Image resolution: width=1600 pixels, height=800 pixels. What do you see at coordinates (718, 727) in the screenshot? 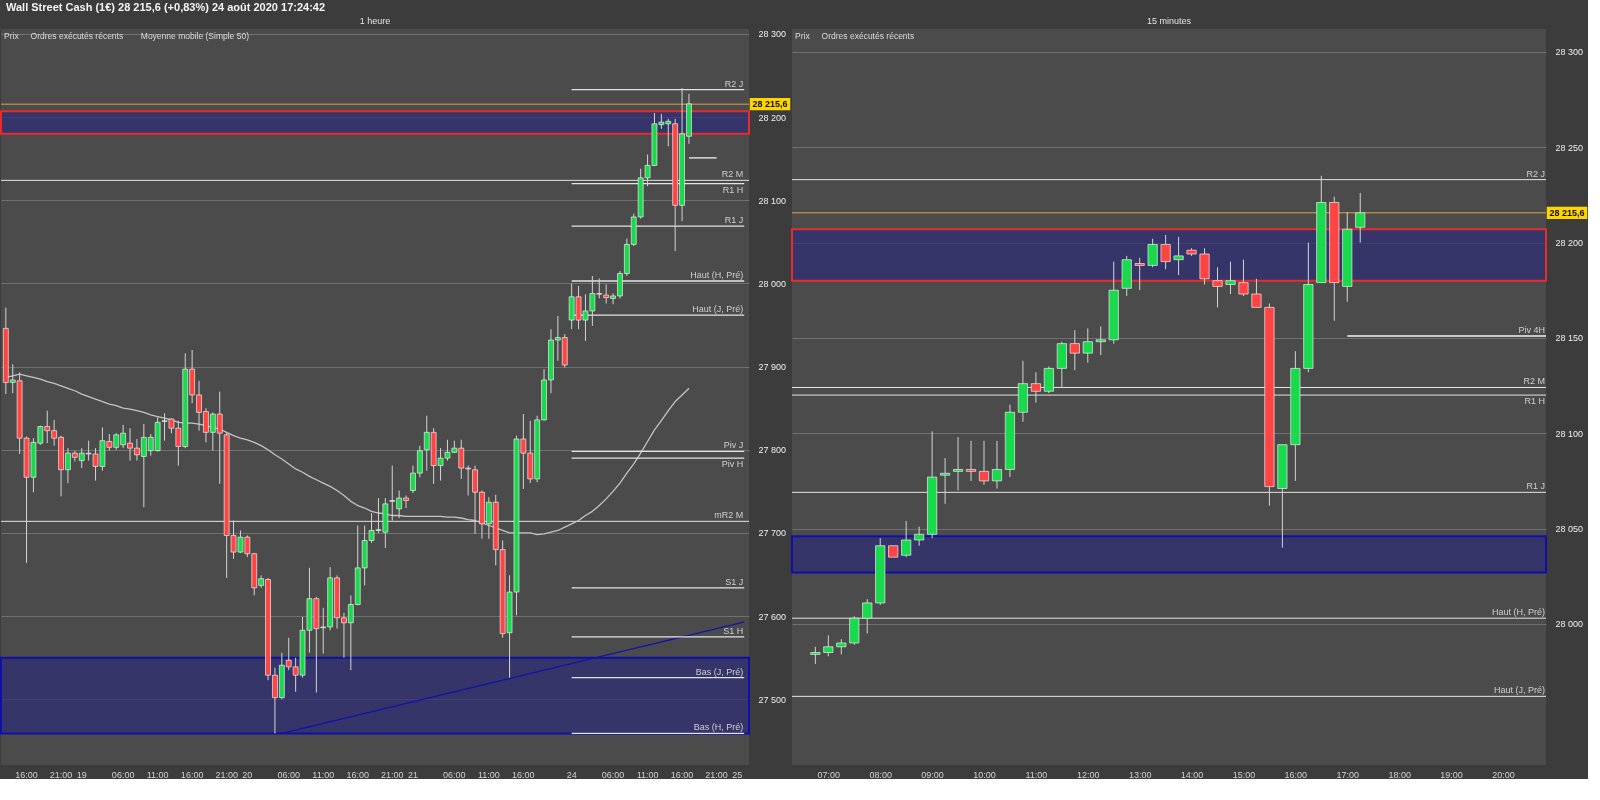
I see `series-label: Bas (H, Pré)` at bounding box center [718, 727].